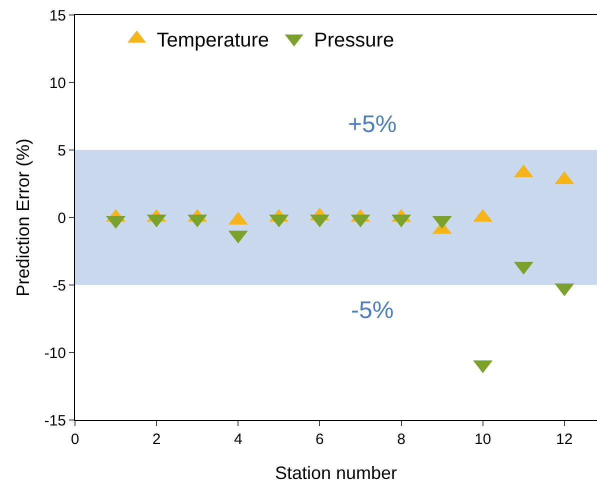  Describe the element at coordinates (75, 439) in the screenshot. I see `x-tick-label: 0` at that location.